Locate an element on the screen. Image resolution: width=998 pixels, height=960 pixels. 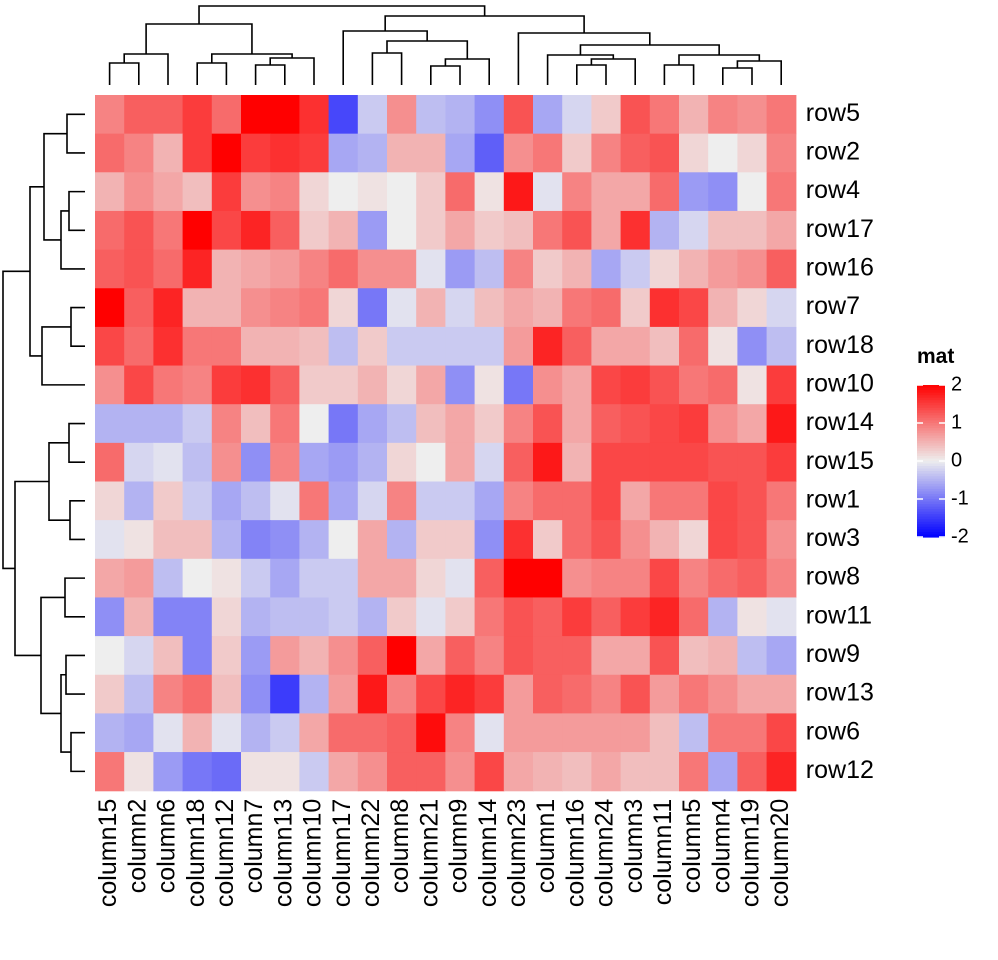
legend-ticks: 2 1 0 -1 -2 is located at coordinates (943, 460).